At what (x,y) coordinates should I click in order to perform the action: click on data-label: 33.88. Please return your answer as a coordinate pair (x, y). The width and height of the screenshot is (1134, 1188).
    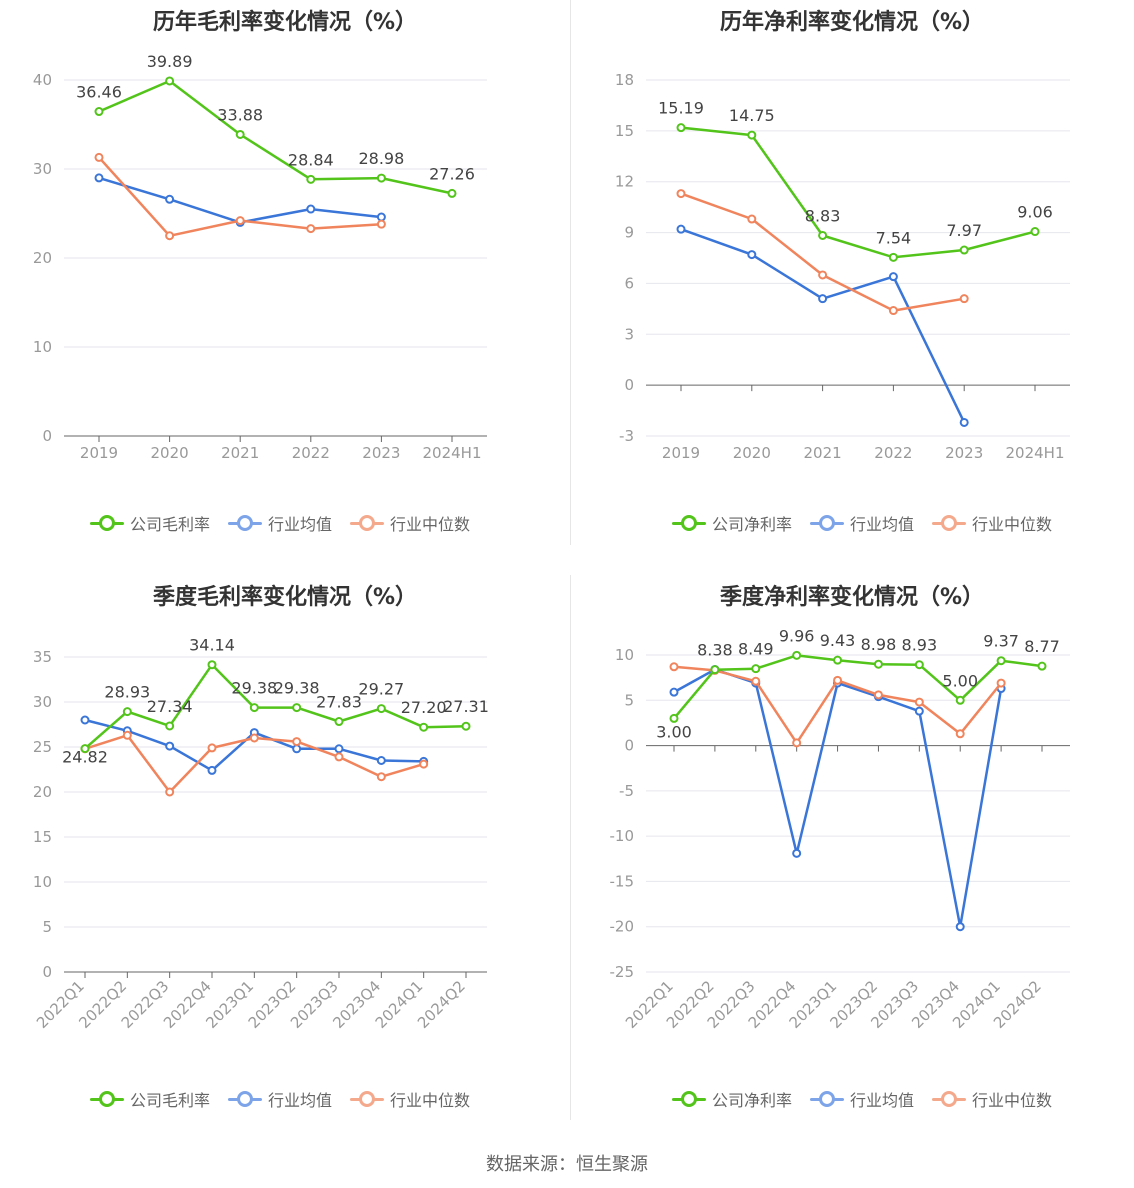
    Looking at the image, I should click on (240, 114).